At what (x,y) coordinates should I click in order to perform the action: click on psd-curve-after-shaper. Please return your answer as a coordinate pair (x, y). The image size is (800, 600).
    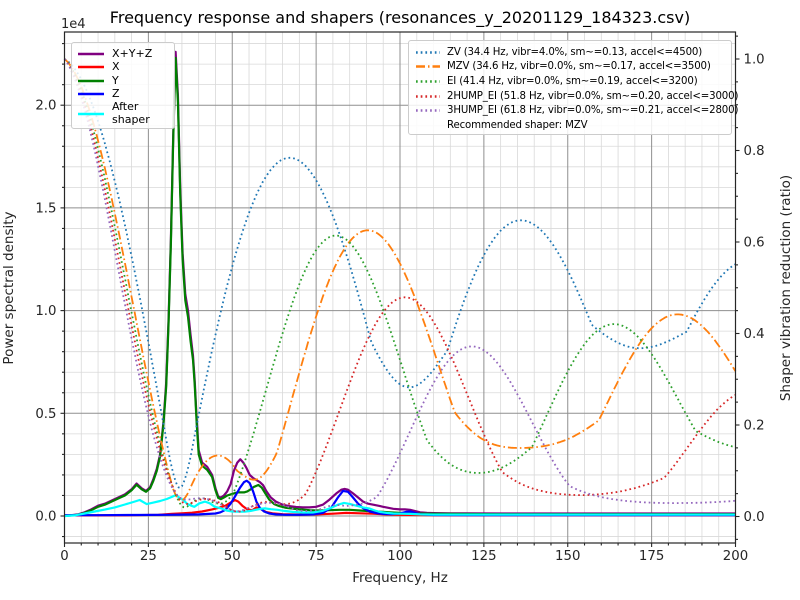
    Looking at the image, I should click on (400, 505).